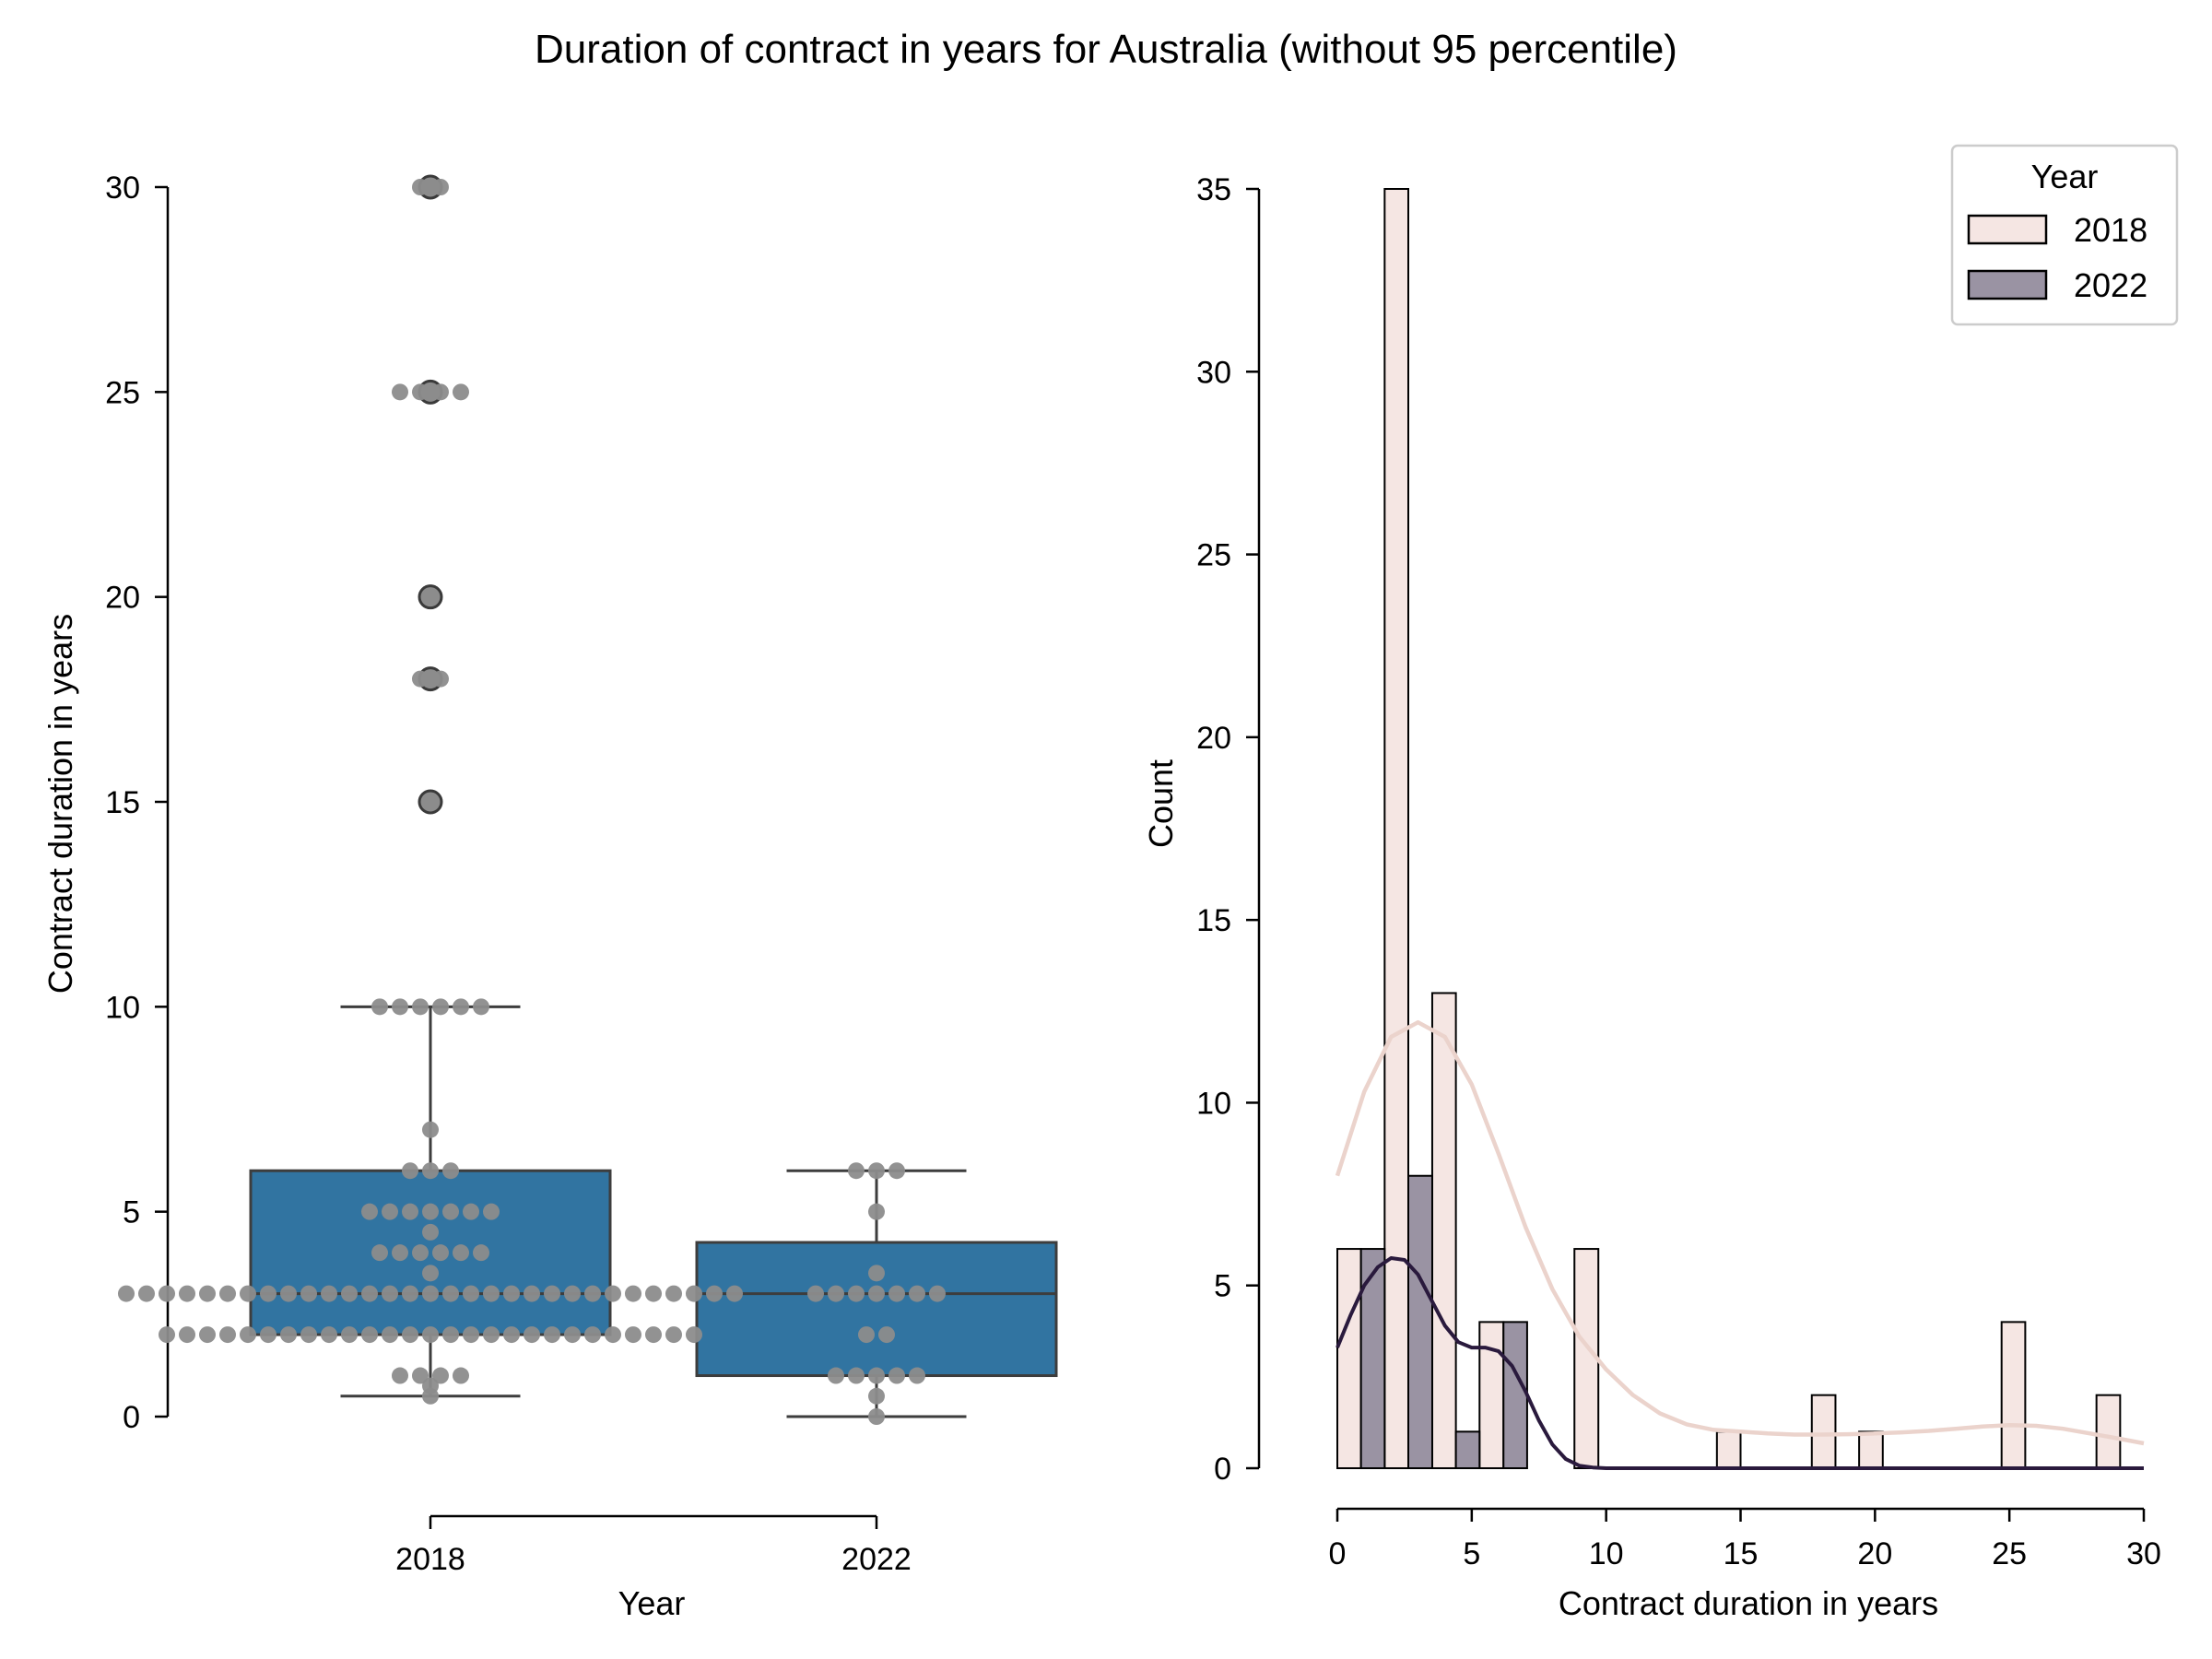  Describe the element at coordinates (1213, 555) in the screenshot. I see `histogram-y-tick-label: 25` at that location.